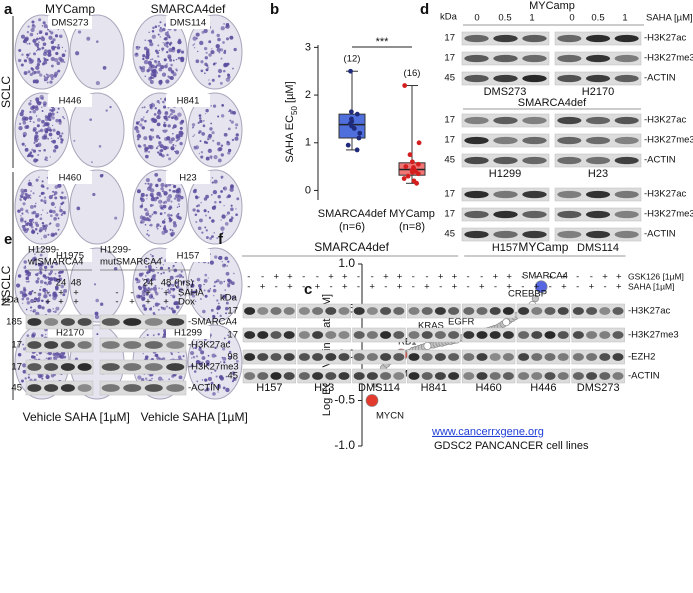  Describe the element at coordinates (76, 283) in the screenshot. I see `time-label: 48` at that location.